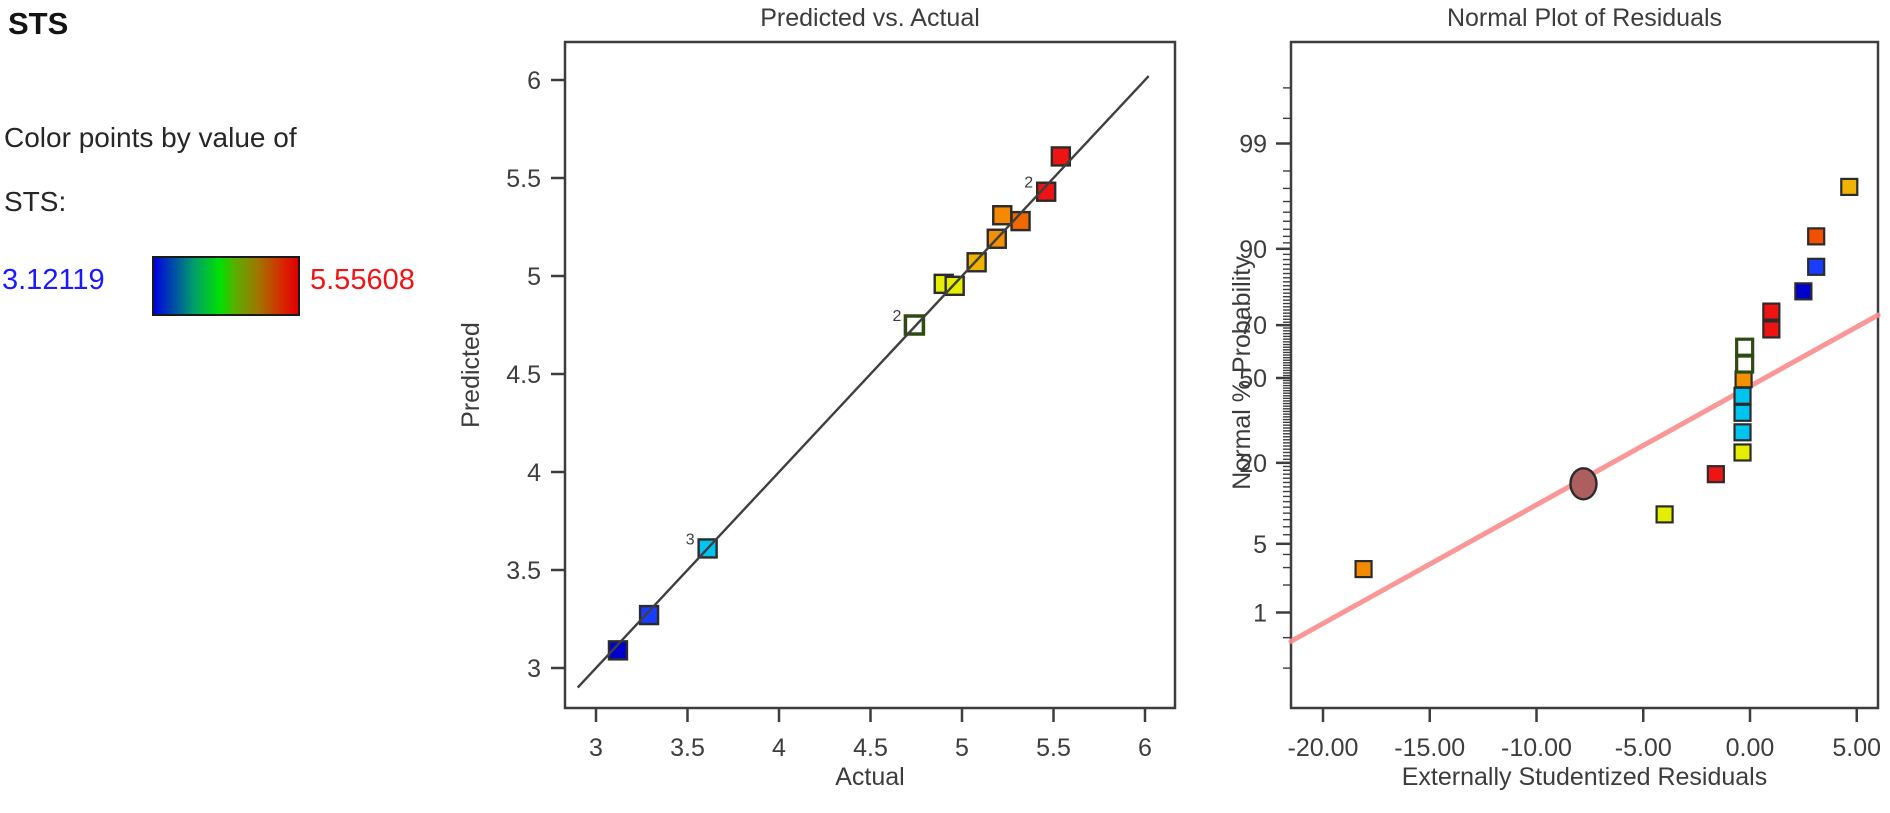 The image size is (1890, 813). Describe the element at coordinates (1253, 326) in the screenshot. I see `plot2-y-tick-label: 70` at that location.